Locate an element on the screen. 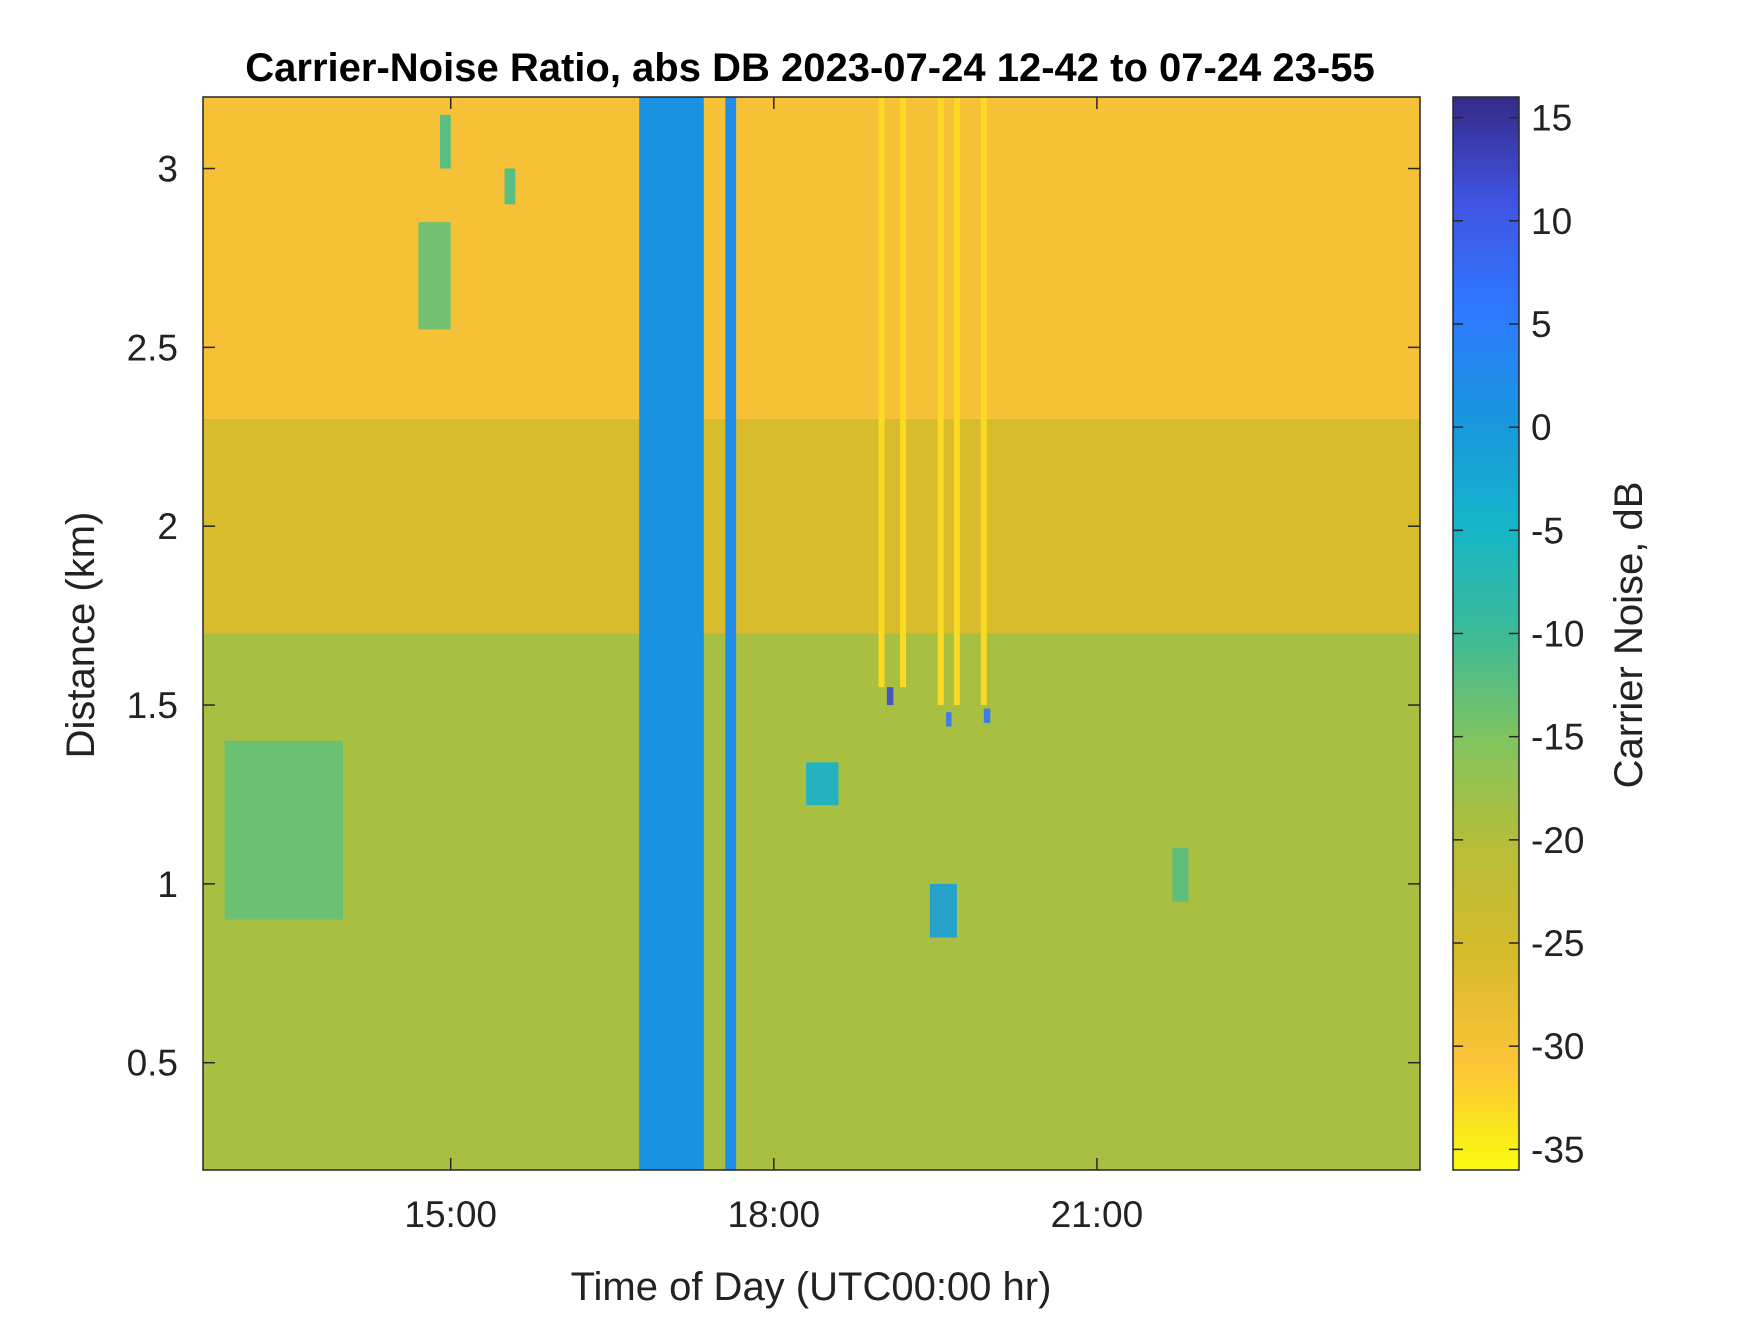  y-axis-label: Distance (km) is located at coordinates (81, 635).